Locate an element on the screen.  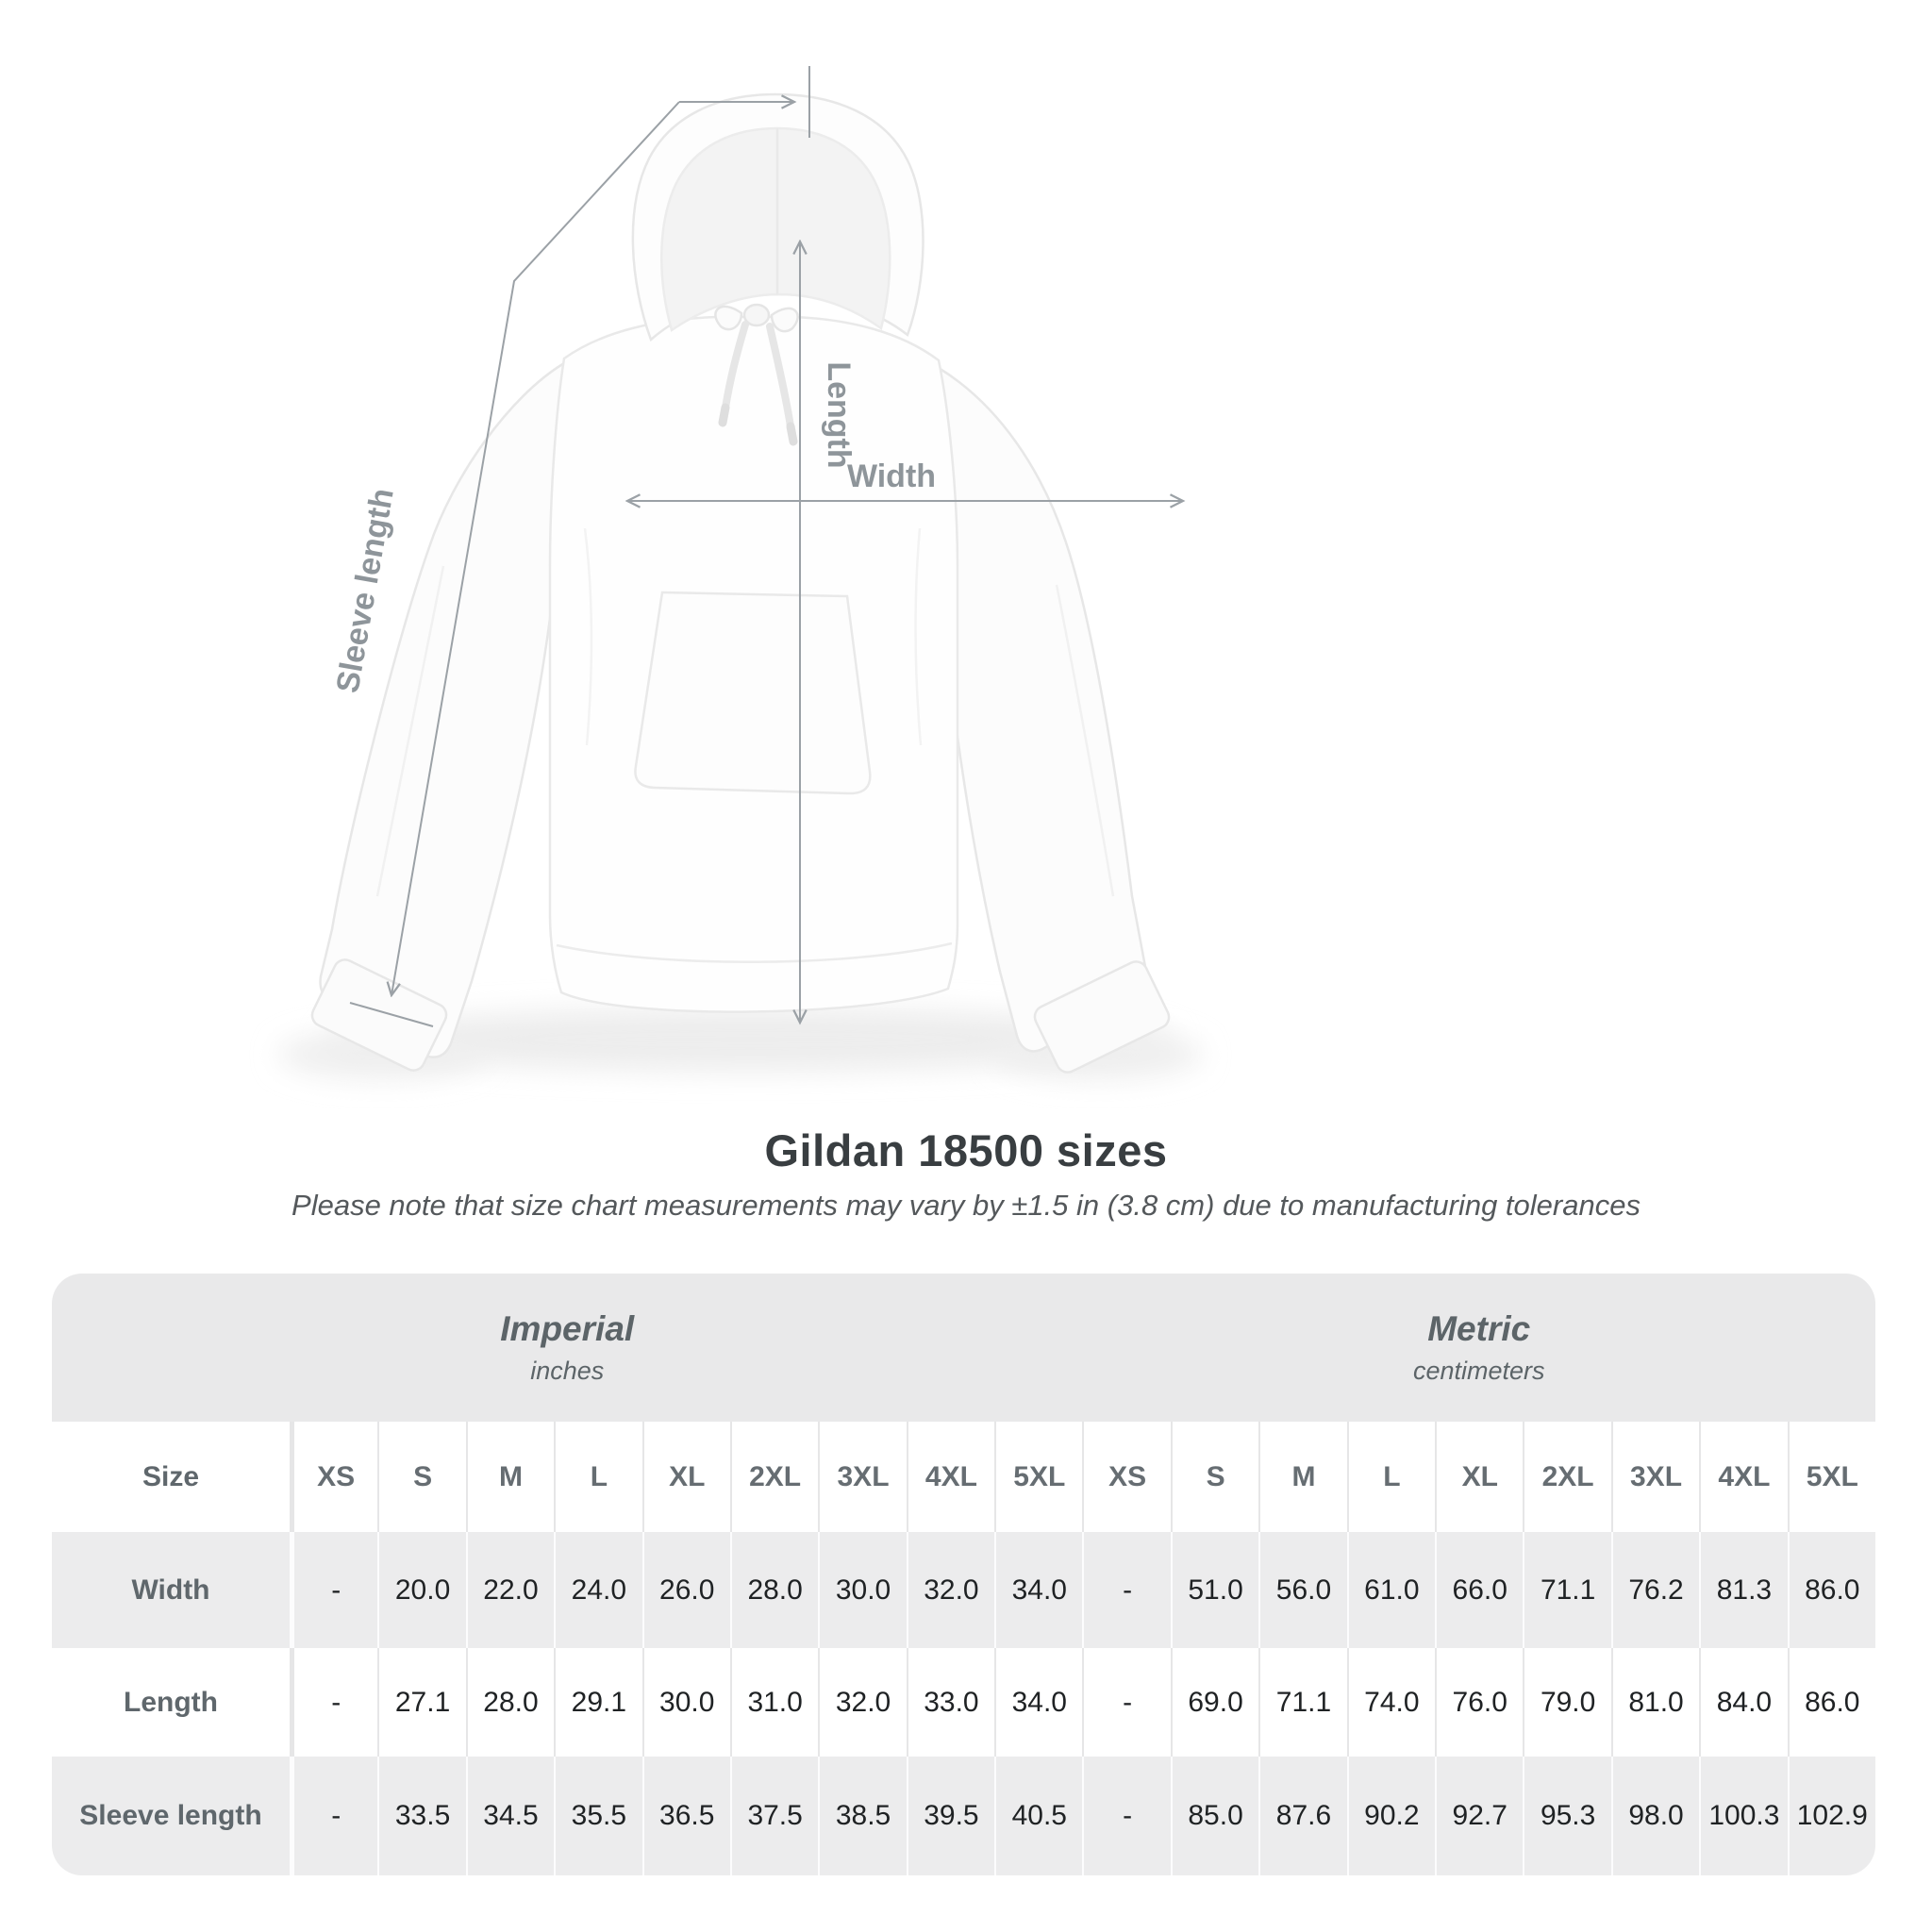
size-header-imperial-l: L is located at coordinates (598, 1477).